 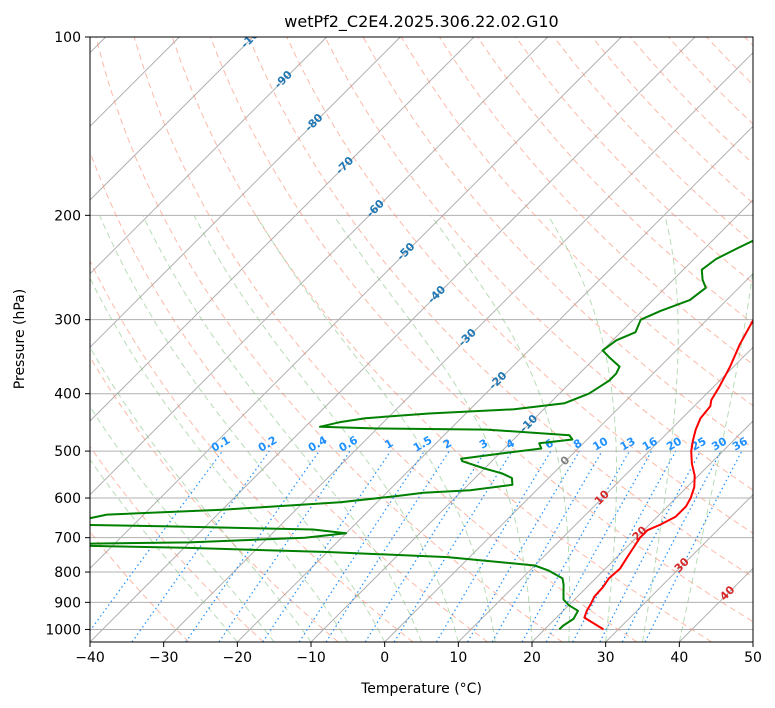 I want to click on x-tick-label: 20, so click(x=532, y=658).